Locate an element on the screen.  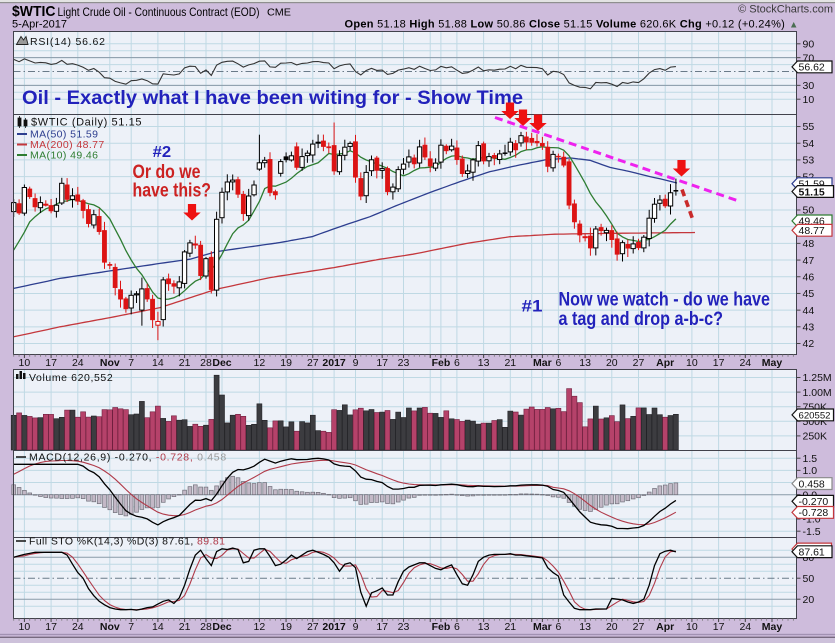
svg-text:MACD(12,26,9) -0.270, -0.728,: MACD(12,26,9) -0.270, -0.728, 0.458 is located at coordinates (128, 458).